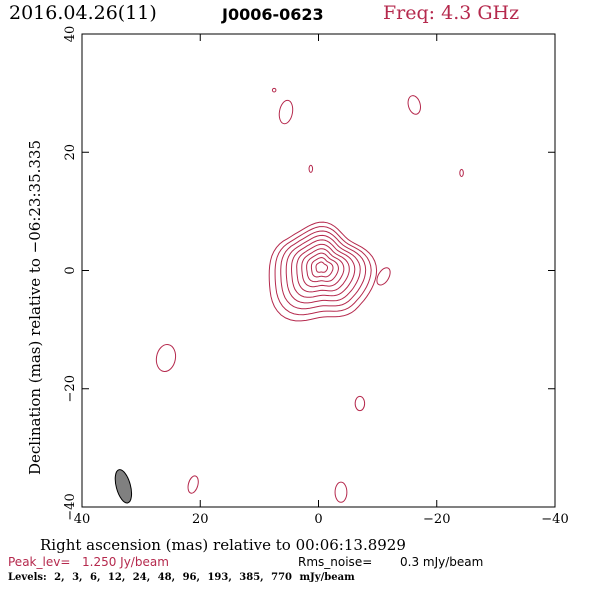  What do you see at coordinates (70, 506) in the screenshot?
I see `y-tick-label: −40` at bounding box center [70, 506].